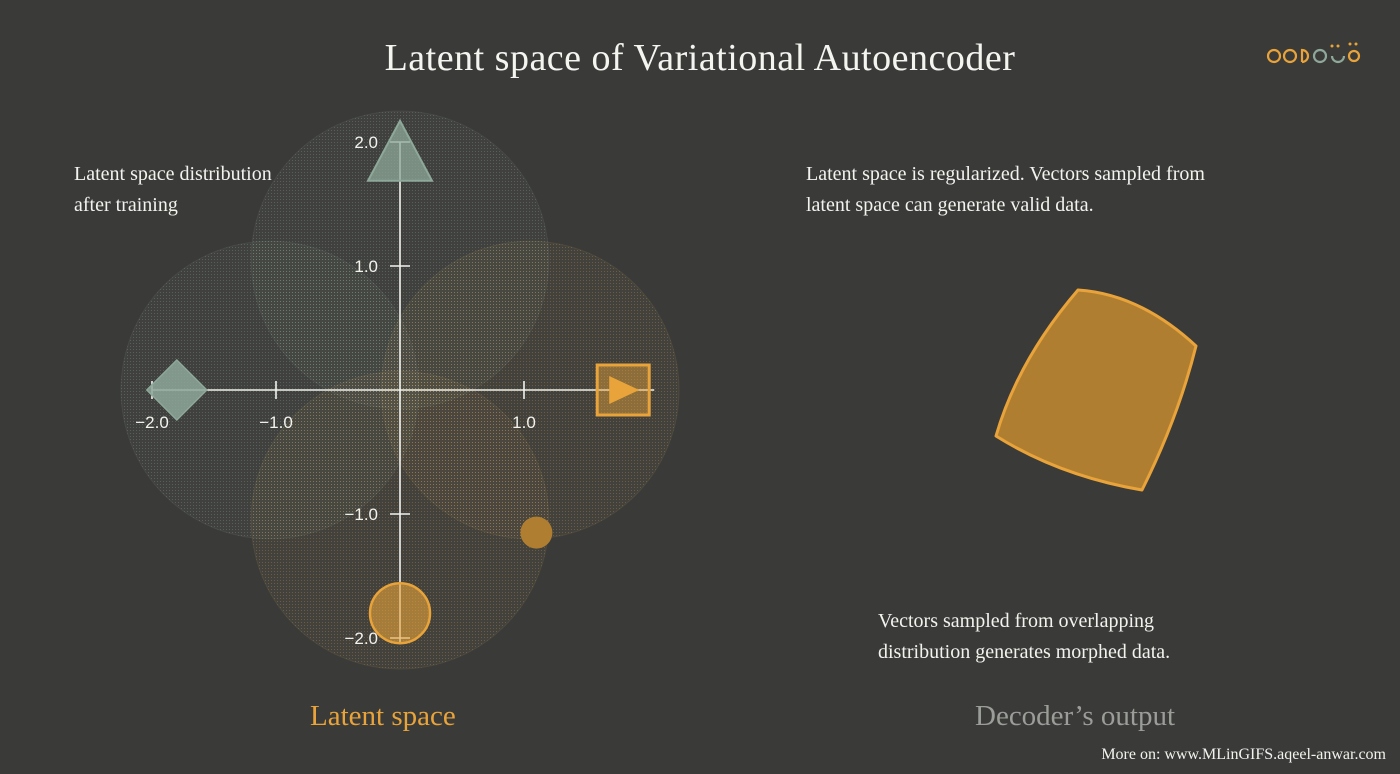 This screenshot has height=774, width=1400. What do you see at coordinates (276, 422) in the screenshot?
I see `x-tick-label: −1.0` at bounding box center [276, 422].